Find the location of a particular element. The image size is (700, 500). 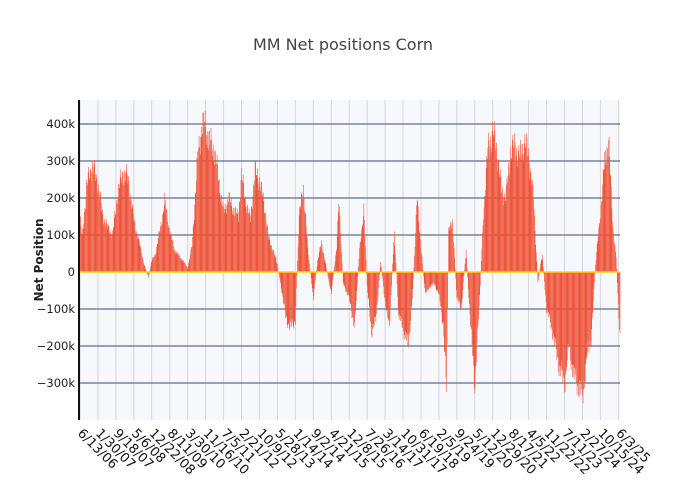

y-tick-label: 300k is located at coordinates (60, 161).